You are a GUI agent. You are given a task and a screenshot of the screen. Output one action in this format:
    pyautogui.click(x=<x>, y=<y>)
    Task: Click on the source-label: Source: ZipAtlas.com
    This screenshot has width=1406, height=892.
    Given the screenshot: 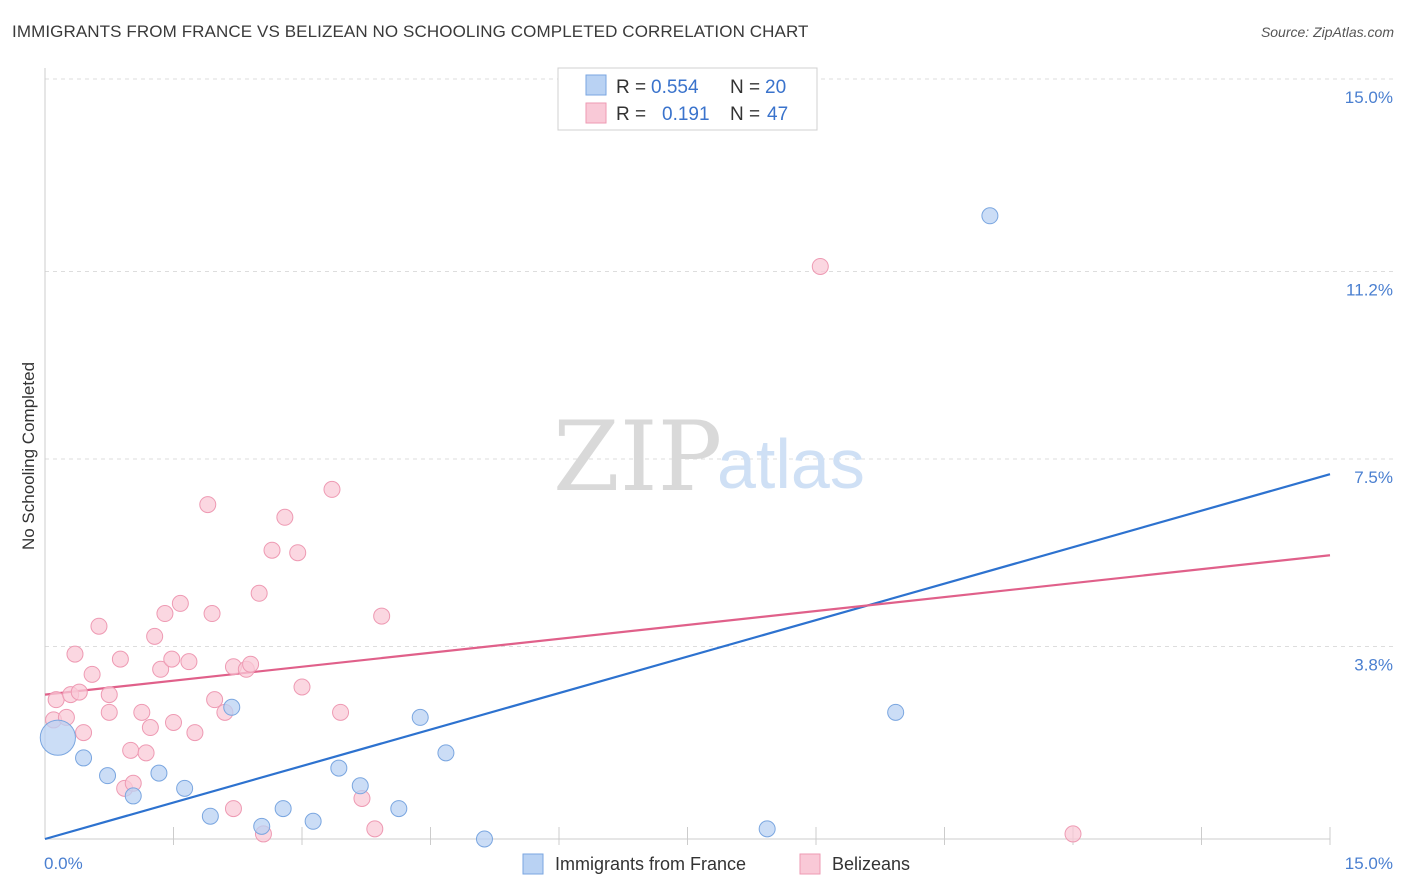 What is the action you would take?
    pyautogui.click(x=1327, y=32)
    